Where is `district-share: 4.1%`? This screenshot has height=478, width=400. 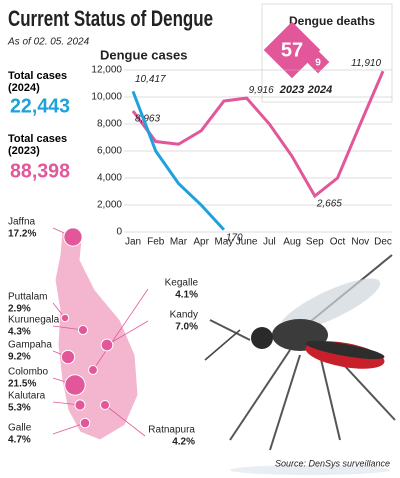
district-share: 4.1% is located at coordinates (186, 295).